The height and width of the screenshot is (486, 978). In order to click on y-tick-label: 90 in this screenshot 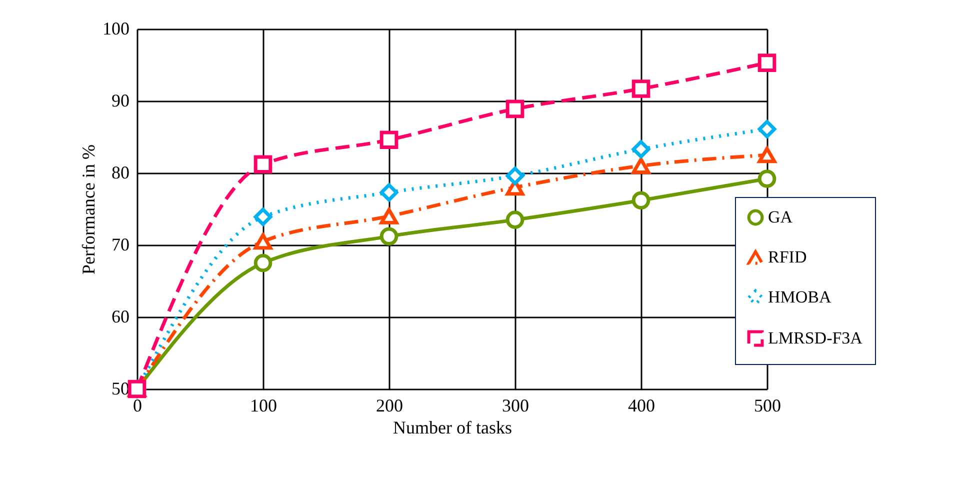, I will do `click(121, 100)`.